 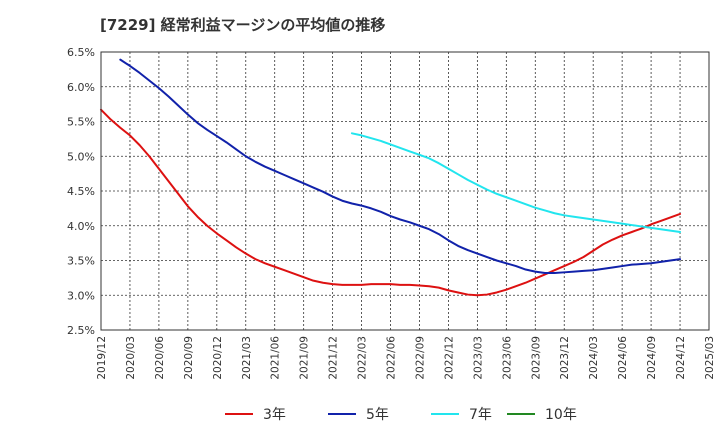 I want to click on x-tick-label: 2023/06, so click(x=507, y=358).